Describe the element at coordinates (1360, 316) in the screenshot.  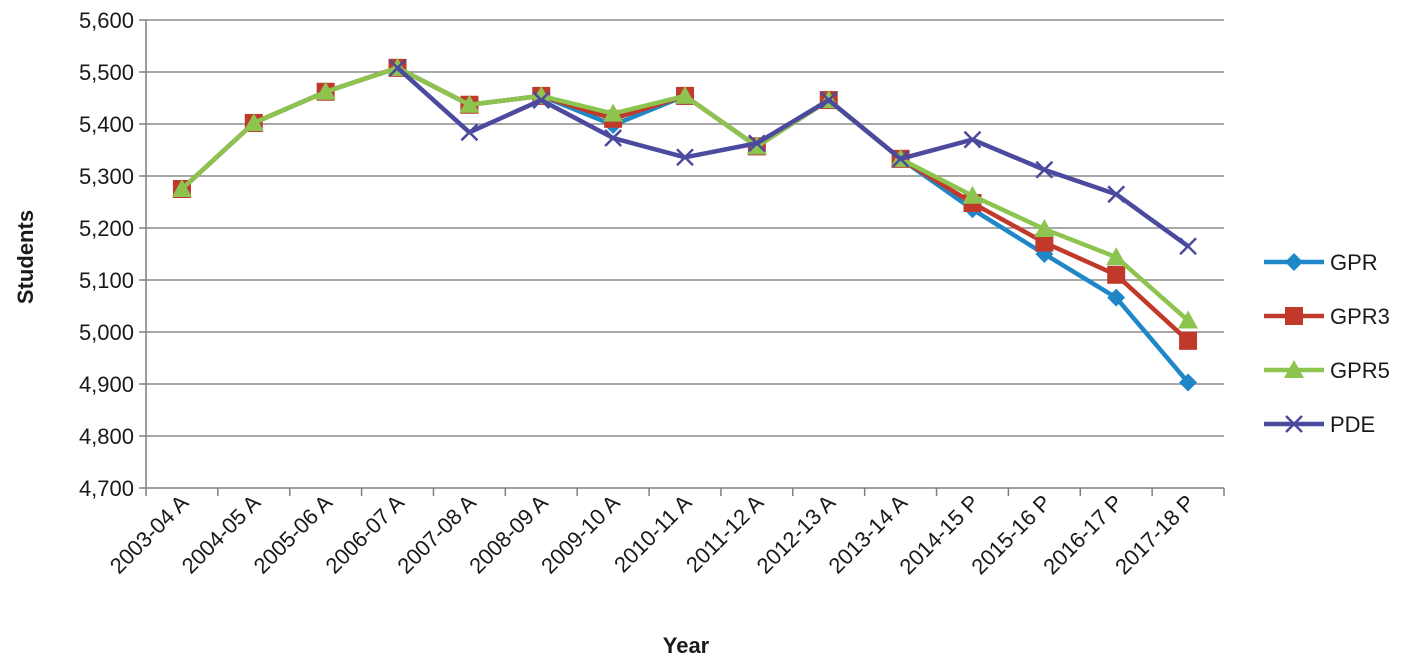
I see `legend-label: GPR3` at that location.